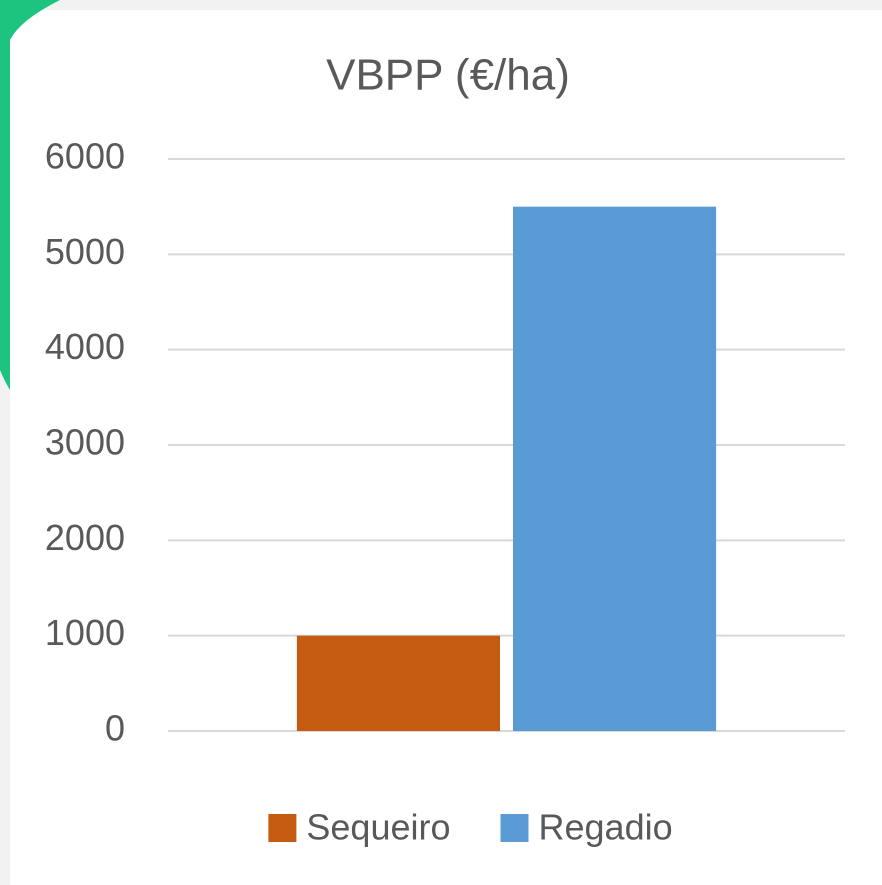  What do you see at coordinates (85, 537) in the screenshot?
I see `y-tick-label: 2000` at bounding box center [85, 537].